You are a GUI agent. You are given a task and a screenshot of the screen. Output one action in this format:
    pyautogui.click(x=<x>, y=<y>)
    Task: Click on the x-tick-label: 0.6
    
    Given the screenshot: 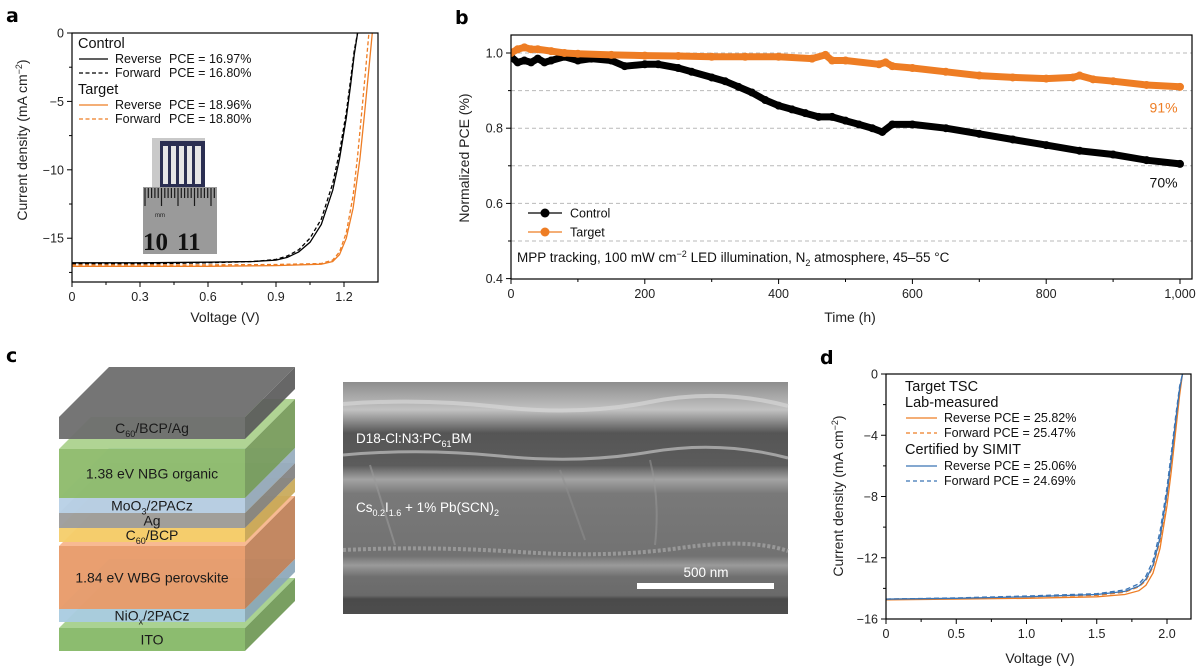 What is the action you would take?
    pyautogui.click(x=207, y=297)
    